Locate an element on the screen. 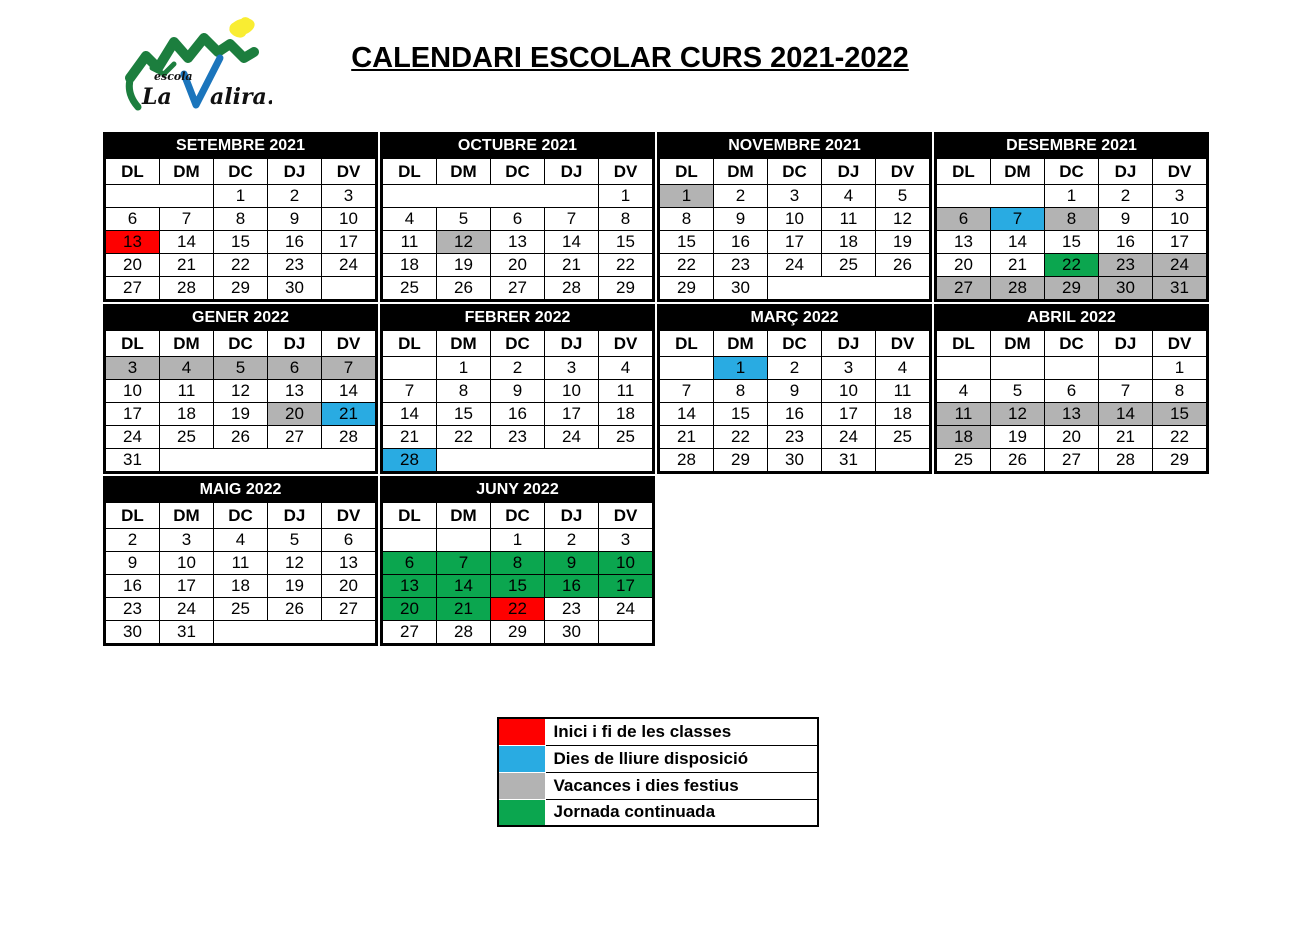  day-cell-green: 21 is located at coordinates (463, 609).